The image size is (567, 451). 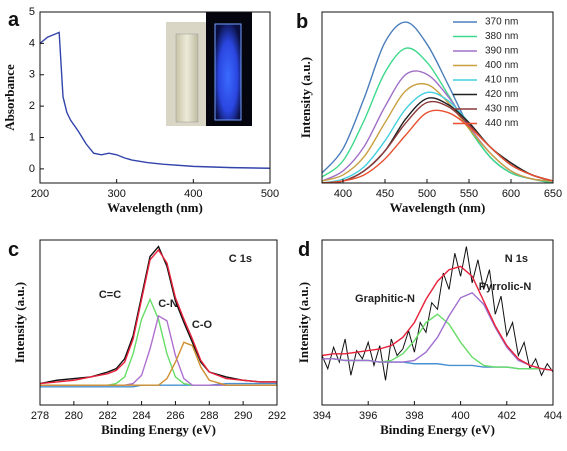 What do you see at coordinates (32, 43) in the screenshot?
I see `y-tick-label: 4` at bounding box center [32, 43].